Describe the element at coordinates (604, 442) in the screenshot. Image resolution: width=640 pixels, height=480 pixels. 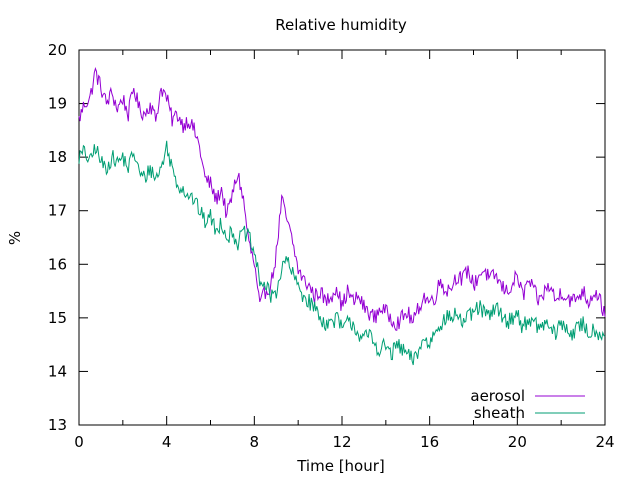
I see `x-tick-label: 24` at that location.